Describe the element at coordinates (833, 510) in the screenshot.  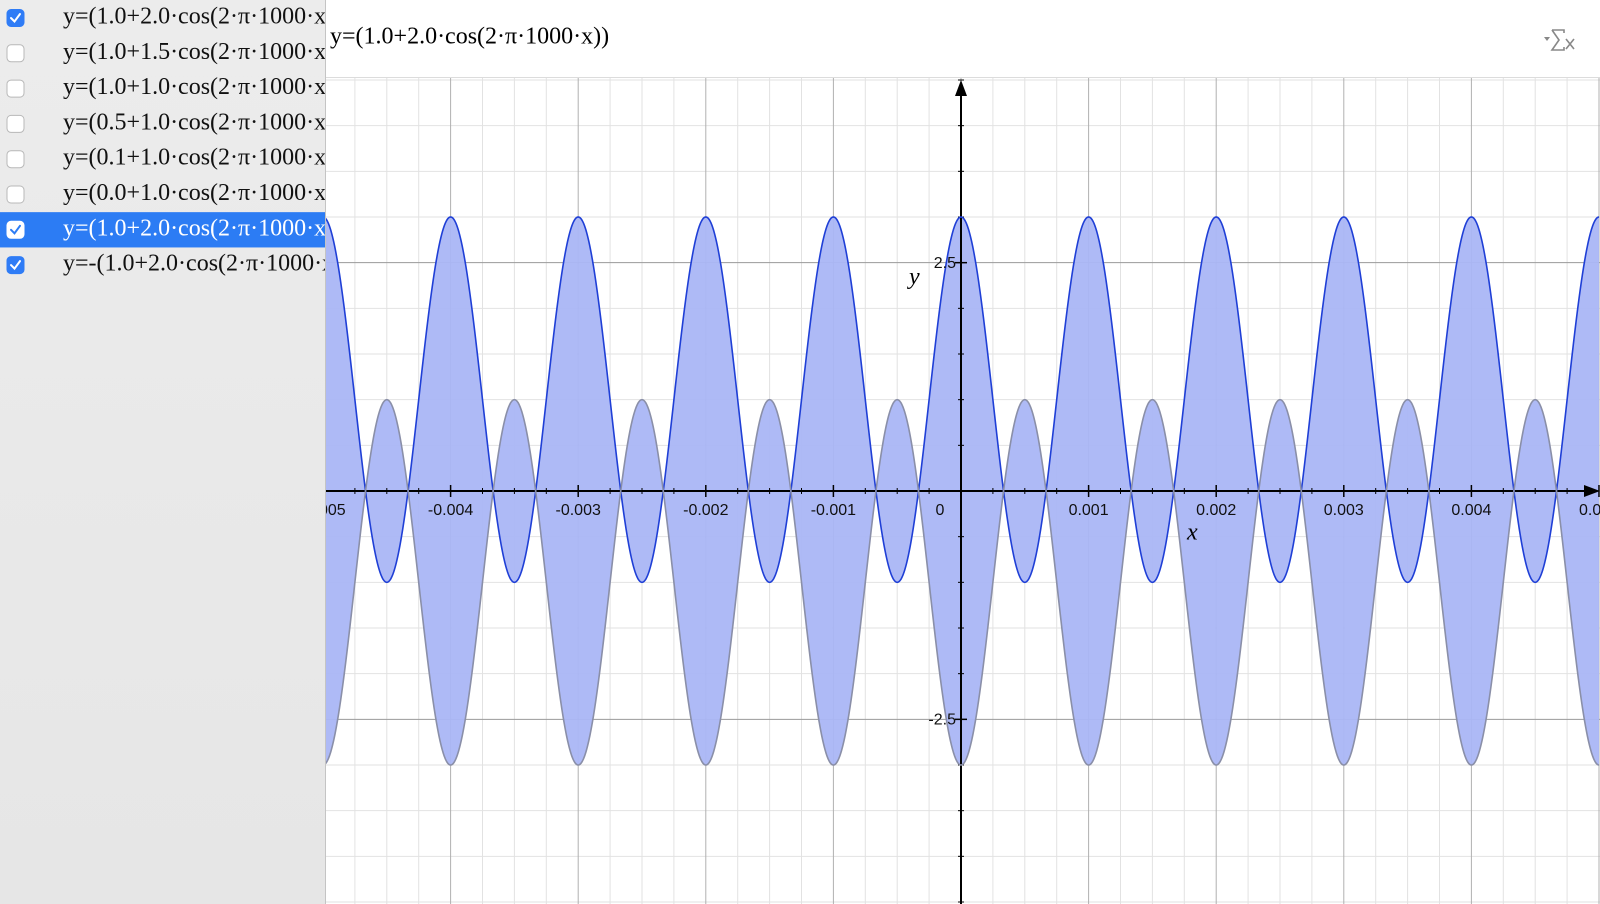
I see `x-tick-label: -0.001` at that location.